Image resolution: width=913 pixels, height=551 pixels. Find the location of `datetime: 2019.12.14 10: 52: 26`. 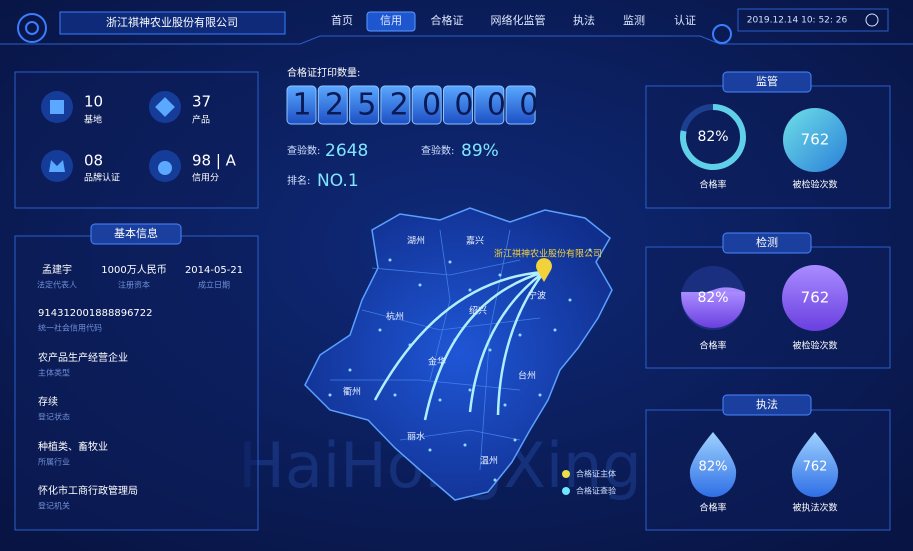

datetime: 2019.12.14 10: 52: 26 is located at coordinates (797, 21).